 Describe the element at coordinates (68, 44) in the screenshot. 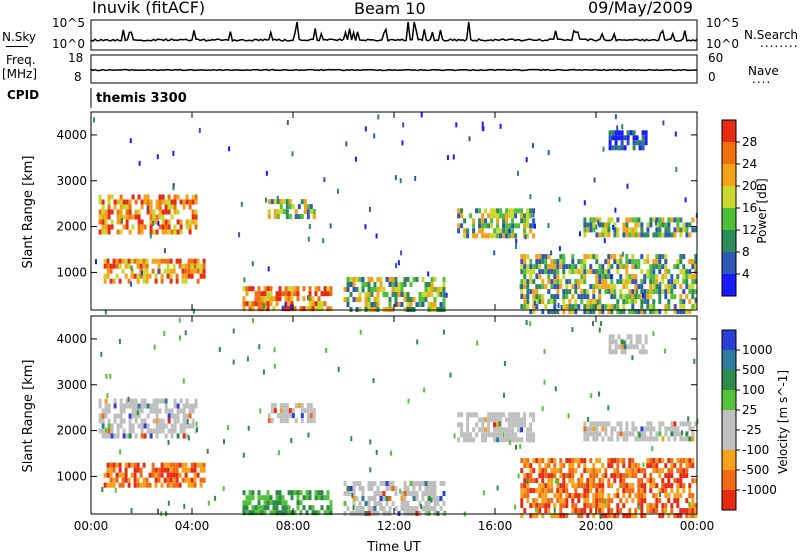

I see `noise-left-tick-bottom: 10^0` at that location.